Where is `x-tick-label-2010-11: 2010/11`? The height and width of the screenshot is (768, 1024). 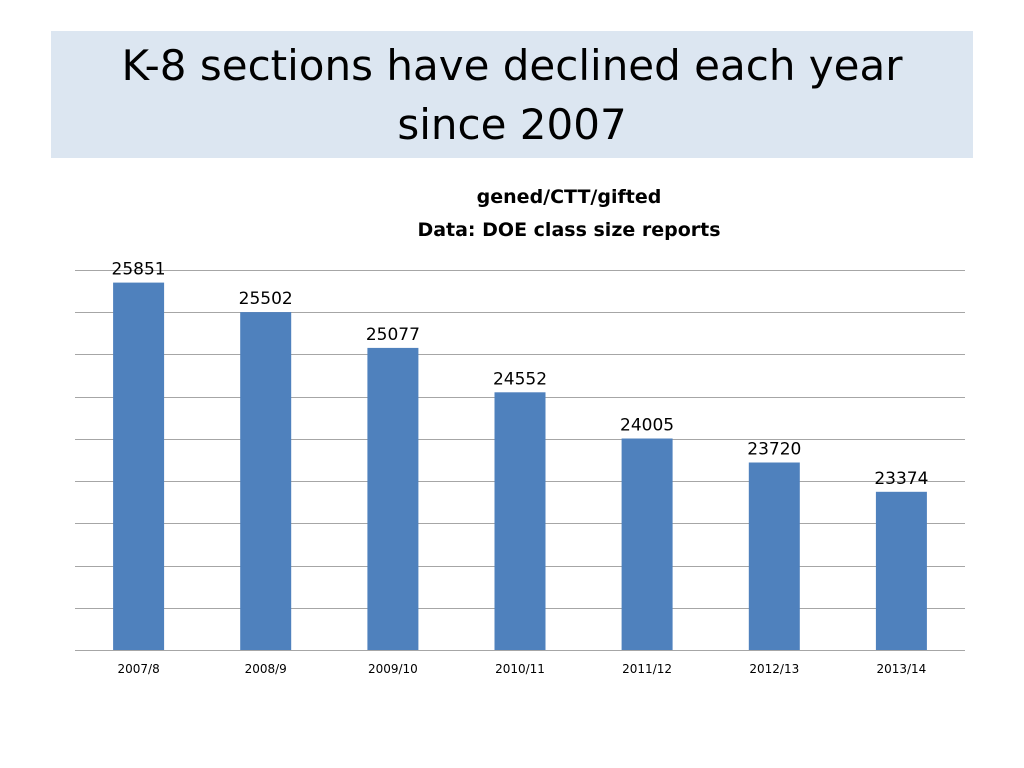 x-tick-label-2010-11: 2010/11 is located at coordinates (520, 669).